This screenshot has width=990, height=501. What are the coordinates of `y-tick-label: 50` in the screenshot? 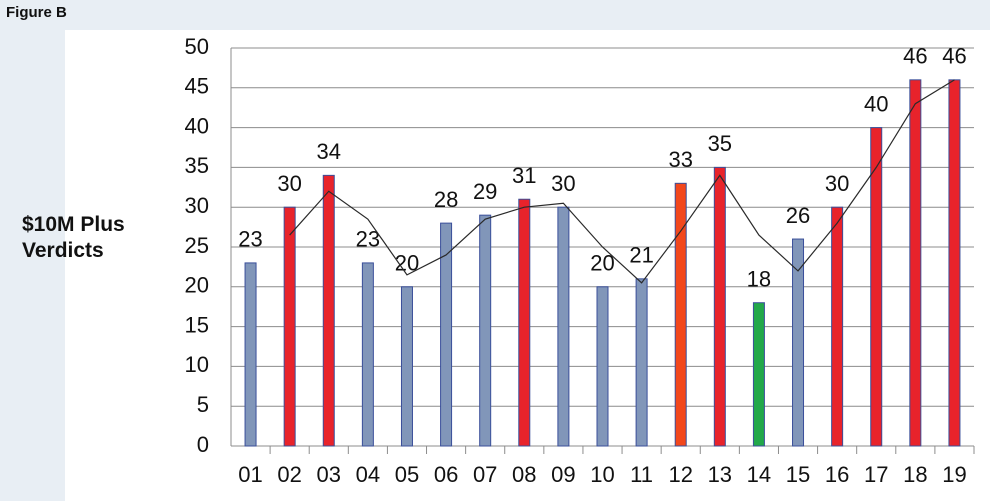 It's located at (197, 46).